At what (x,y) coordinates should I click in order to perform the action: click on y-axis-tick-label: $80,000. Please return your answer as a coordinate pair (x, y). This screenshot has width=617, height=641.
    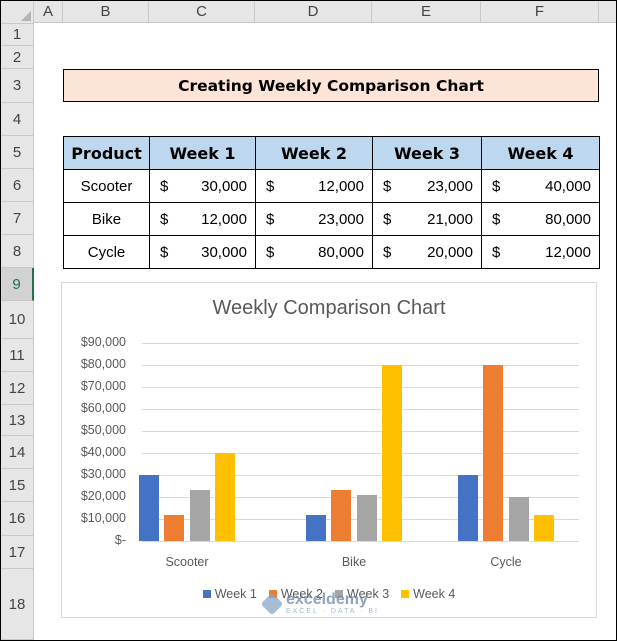
    Looking at the image, I should click on (103, 364).